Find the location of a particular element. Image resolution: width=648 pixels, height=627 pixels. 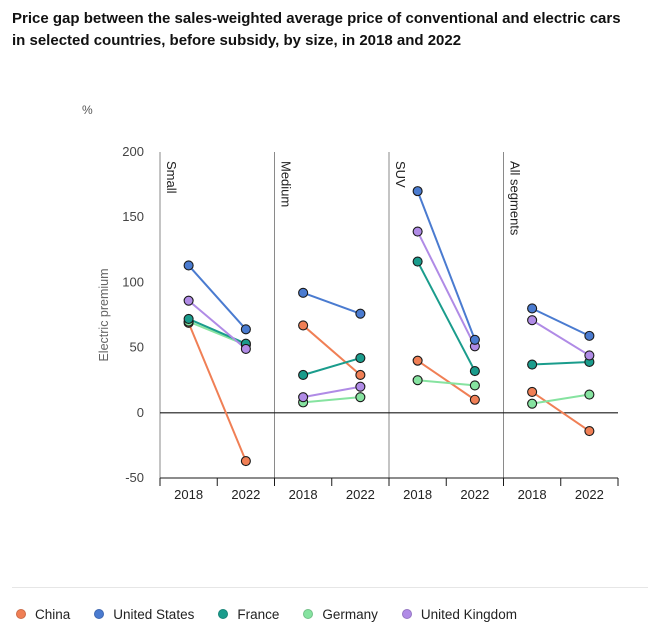

legend-item: France is located at coordinates (248, 614).